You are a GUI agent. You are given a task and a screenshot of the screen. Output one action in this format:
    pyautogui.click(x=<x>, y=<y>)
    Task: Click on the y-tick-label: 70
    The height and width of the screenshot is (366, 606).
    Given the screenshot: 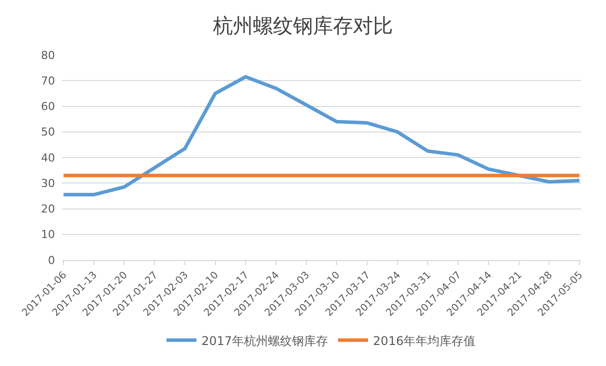 What is the action you would take?
    pyautogui.click(x=48, y=81)
    